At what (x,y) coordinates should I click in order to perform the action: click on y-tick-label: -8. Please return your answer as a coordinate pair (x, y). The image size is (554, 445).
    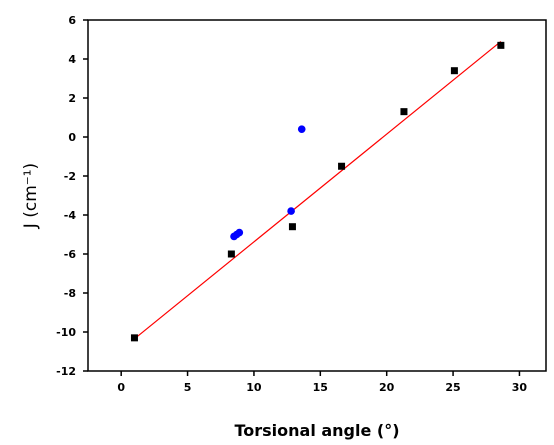
    Looking at the image, I should click on (70, 293).